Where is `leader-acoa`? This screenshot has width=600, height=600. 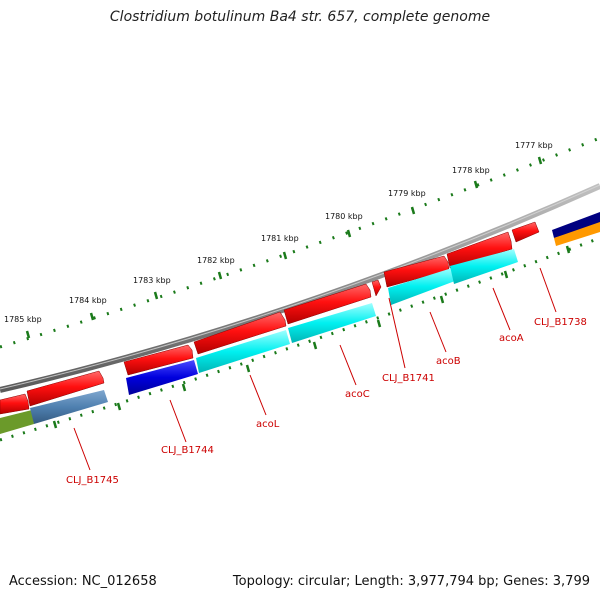 leader-acoa is located at coordinates (501, 309).